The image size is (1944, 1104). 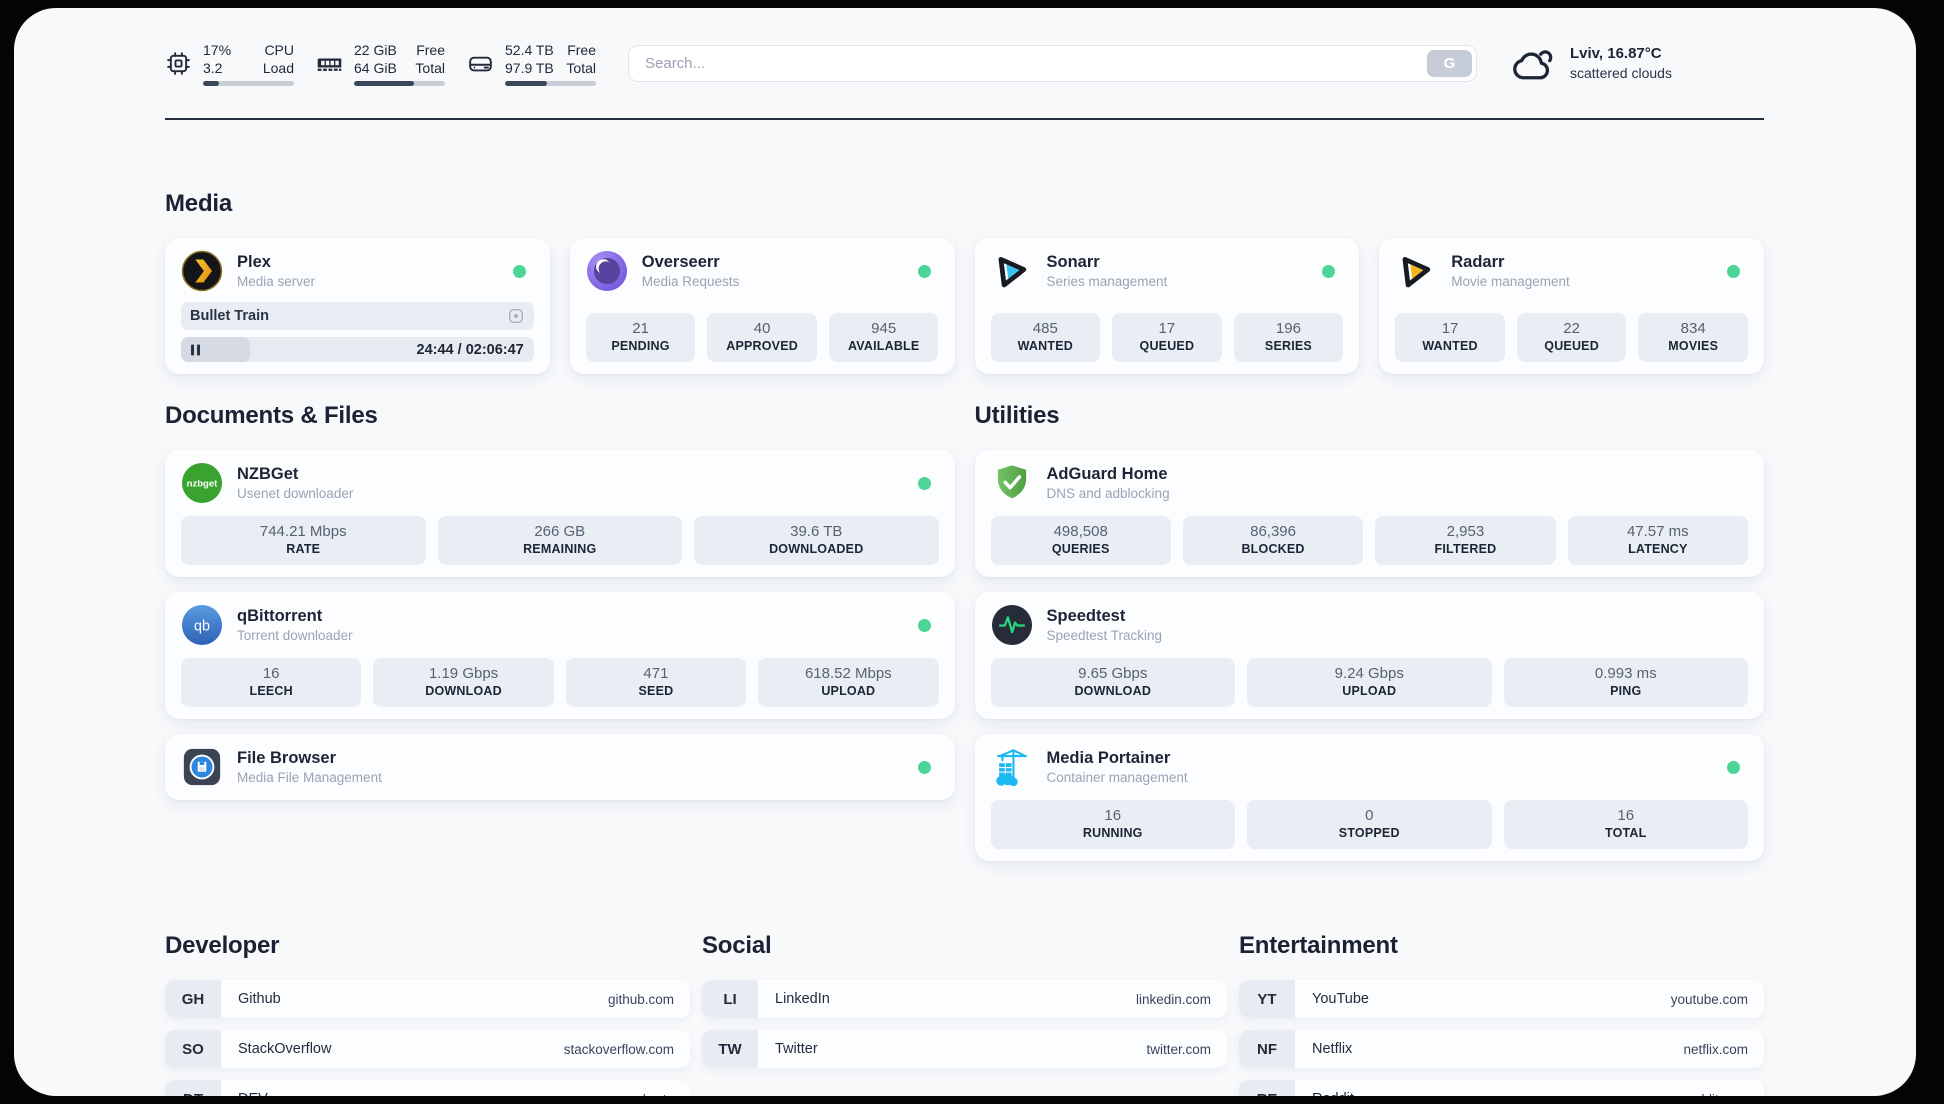 I want to click on stat-box: 9.24 Gbps UPLOAD, so click(x=1369, y=682).